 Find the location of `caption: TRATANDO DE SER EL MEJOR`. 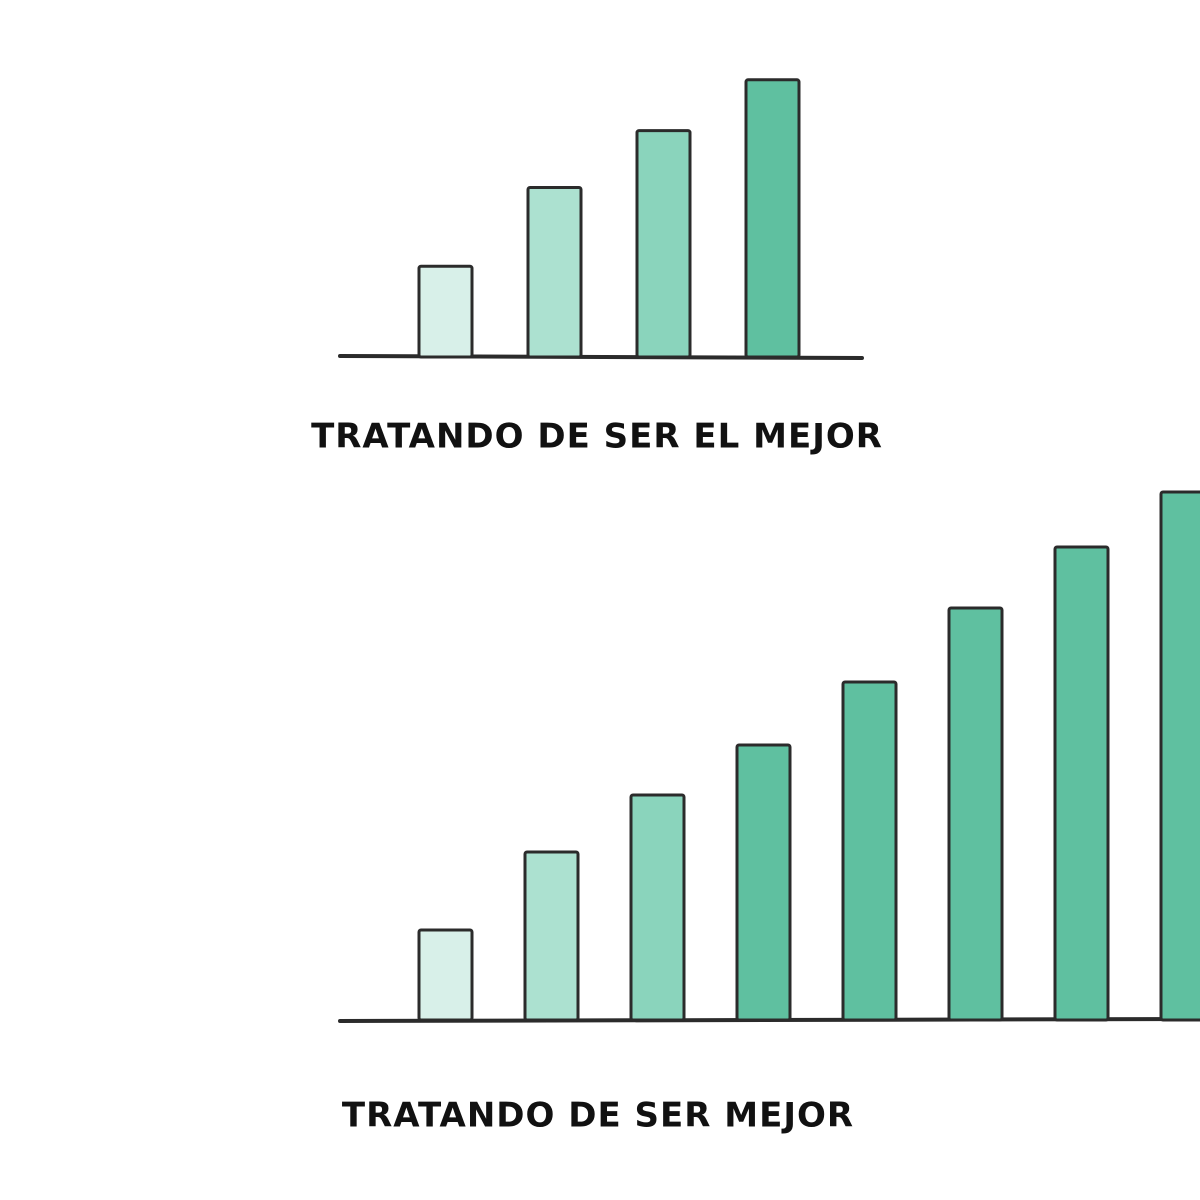

caption: TRATANDO DE SER EL MEJOR is located at coordinates (597, 437).